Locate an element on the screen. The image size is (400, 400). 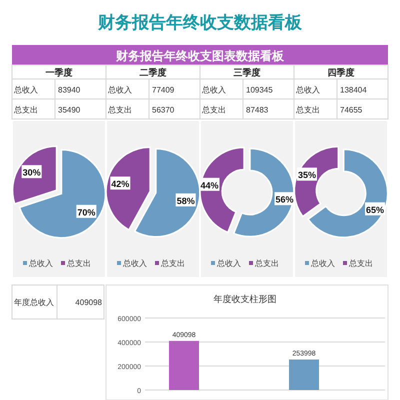
data-label: 44% is located at coordinates (209, 185).